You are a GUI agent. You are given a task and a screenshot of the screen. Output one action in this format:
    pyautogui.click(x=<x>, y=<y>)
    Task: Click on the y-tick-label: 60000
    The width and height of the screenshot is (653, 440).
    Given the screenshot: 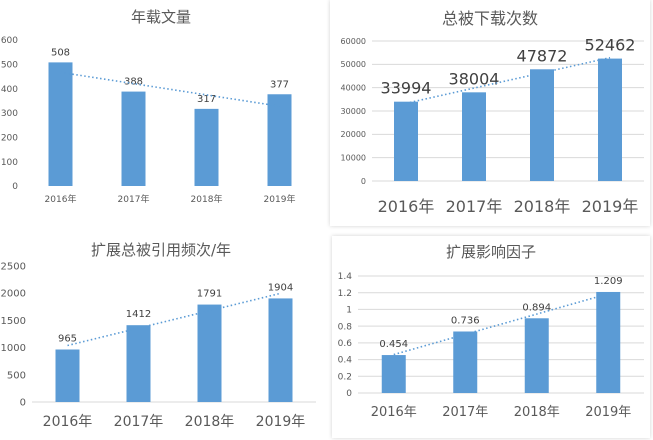 What is the action you would take?
    pyautogui.click(x=353, y=41)
    